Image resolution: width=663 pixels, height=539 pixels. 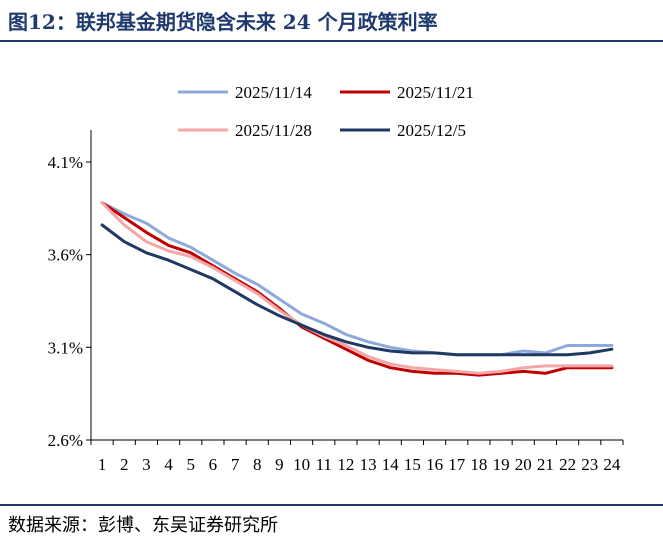 What do you see at coordinates (478, 464) in the screenshot?
I see `x-tick-label: 18` at bounding box center [478, 464].